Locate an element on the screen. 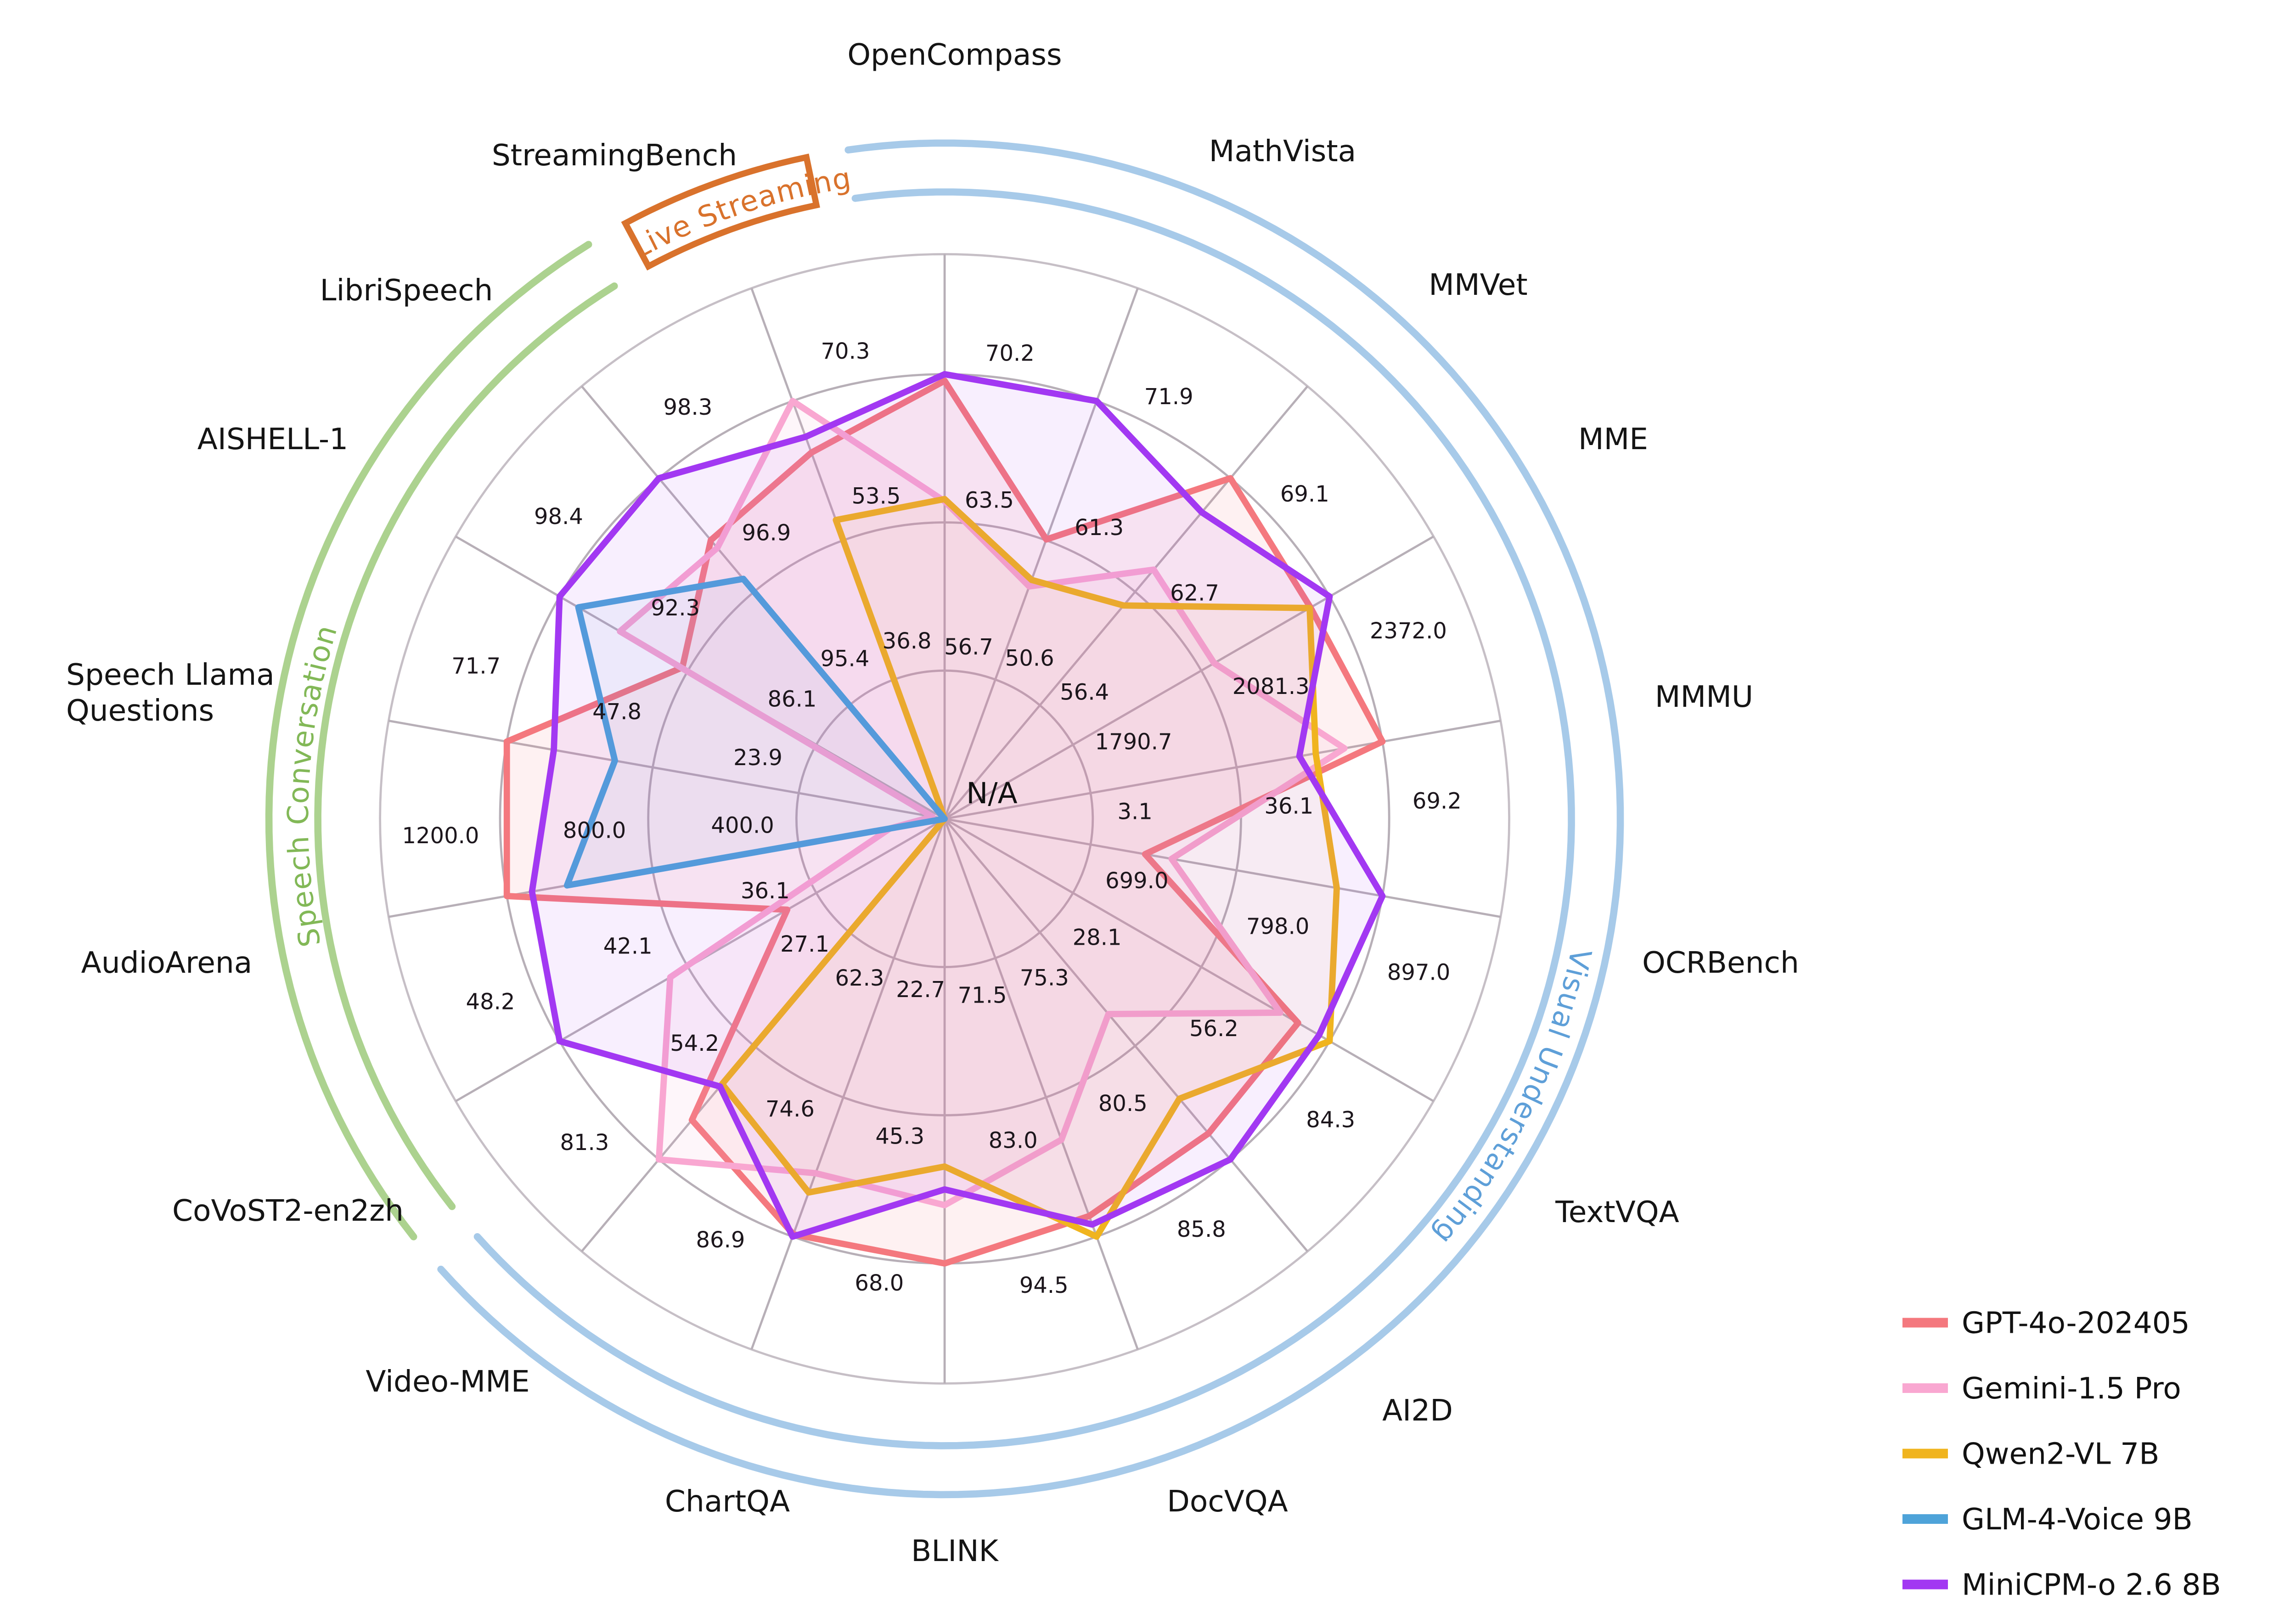 The height and width of the screenshot is (1601, 2296). axis-label-6: TextVQA is located at coordinates (1617, 1212).